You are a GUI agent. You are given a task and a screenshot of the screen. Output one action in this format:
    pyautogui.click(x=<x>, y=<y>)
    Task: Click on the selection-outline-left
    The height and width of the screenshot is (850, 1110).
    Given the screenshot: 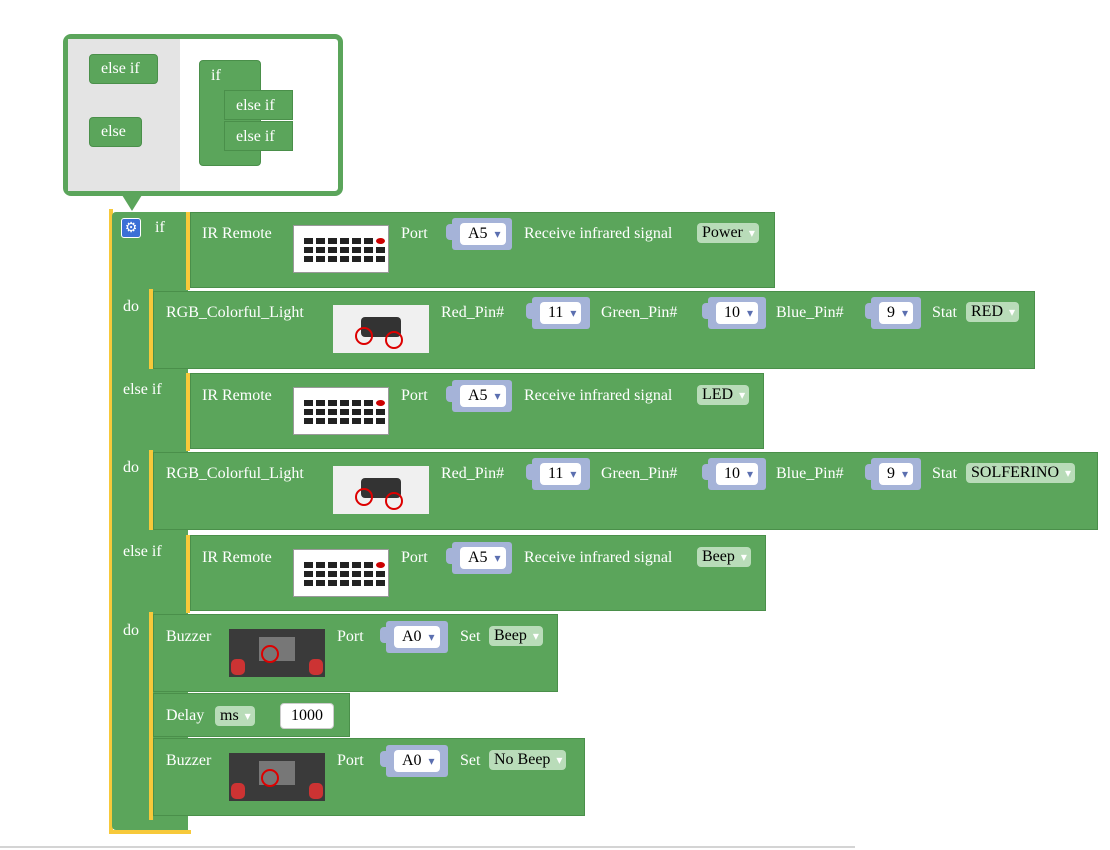 What is the action you would take?
    pyautogui.click(x=111, y=521)
    